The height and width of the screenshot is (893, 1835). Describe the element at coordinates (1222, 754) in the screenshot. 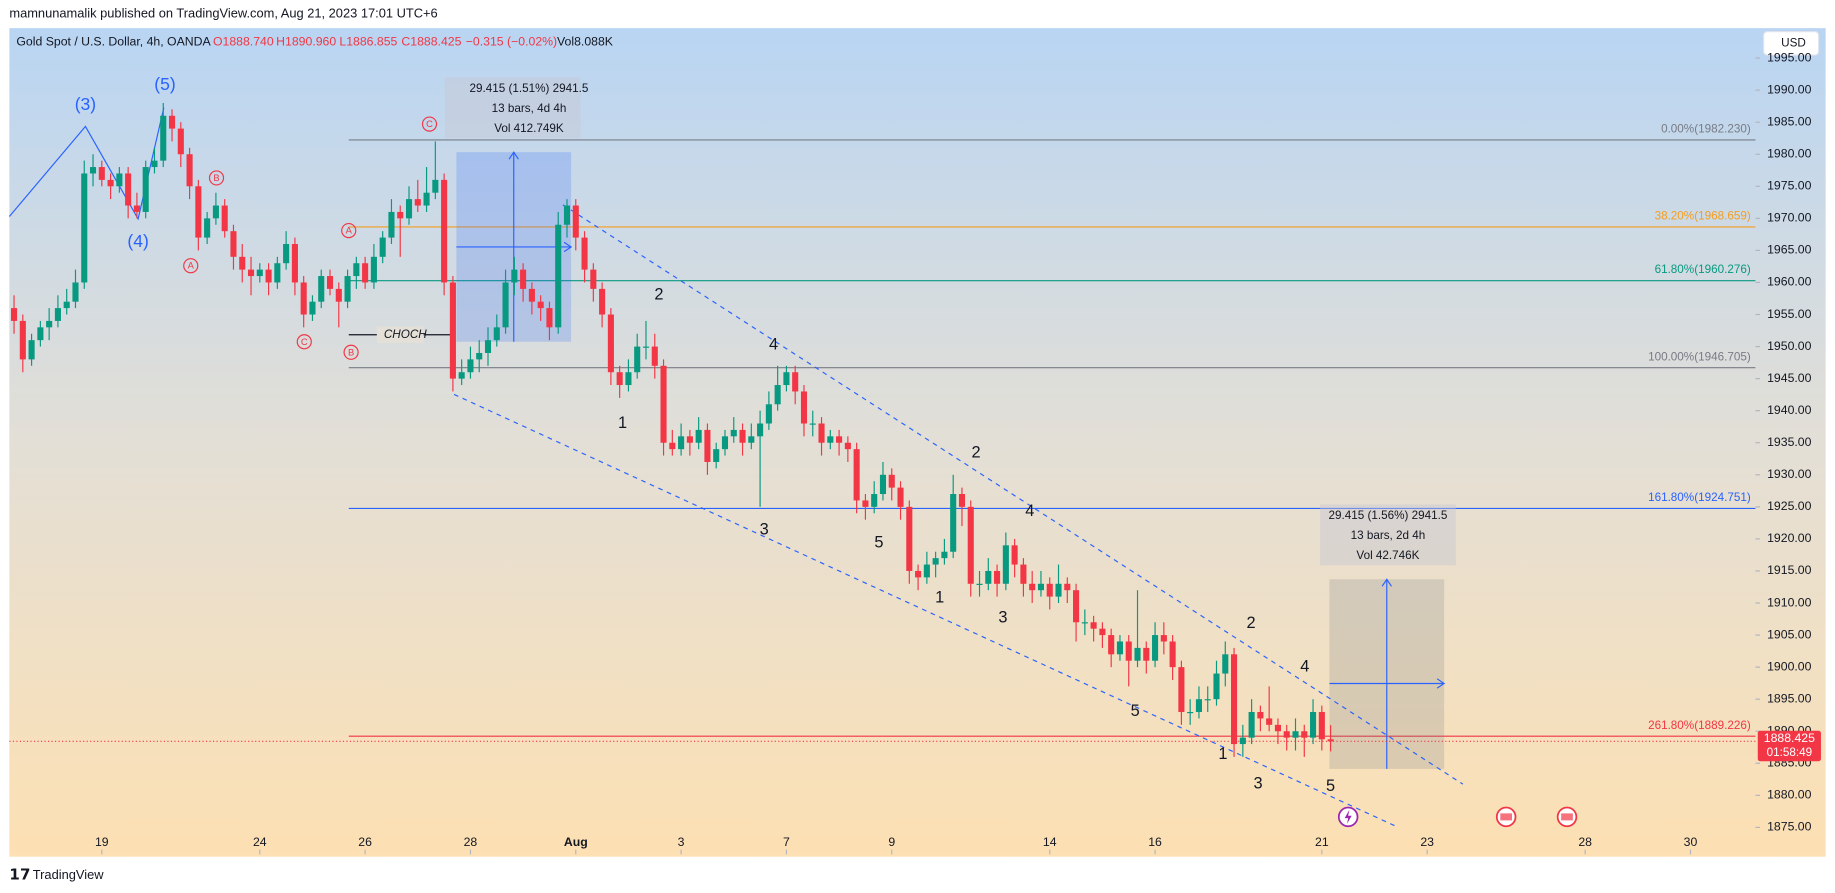

I see `wave-label: 1` at that location.